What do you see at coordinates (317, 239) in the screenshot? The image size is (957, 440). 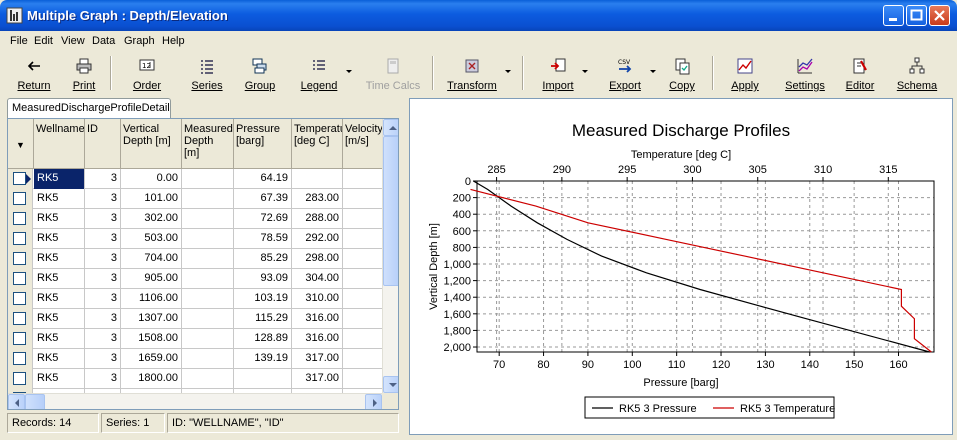 I see `cell-temperature: 292.00` at bounding box center [317, 239].